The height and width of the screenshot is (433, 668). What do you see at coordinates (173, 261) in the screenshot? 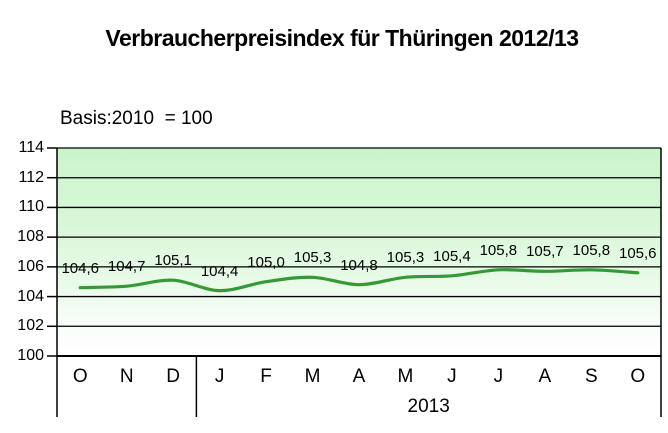
I see `data-label: 105,1` at bounding box center [173, 261].